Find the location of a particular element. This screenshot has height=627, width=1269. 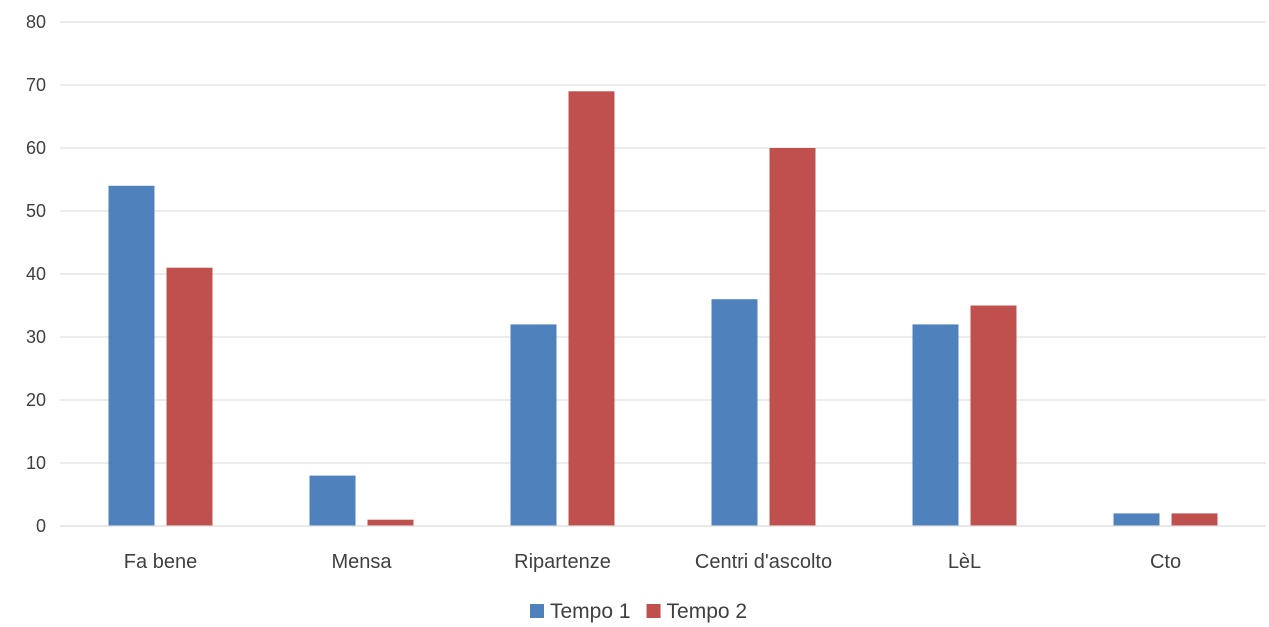

y-axis-ticks: 0 10 20 30 40 50 60 70 80 is located at coordinates (36, 274).